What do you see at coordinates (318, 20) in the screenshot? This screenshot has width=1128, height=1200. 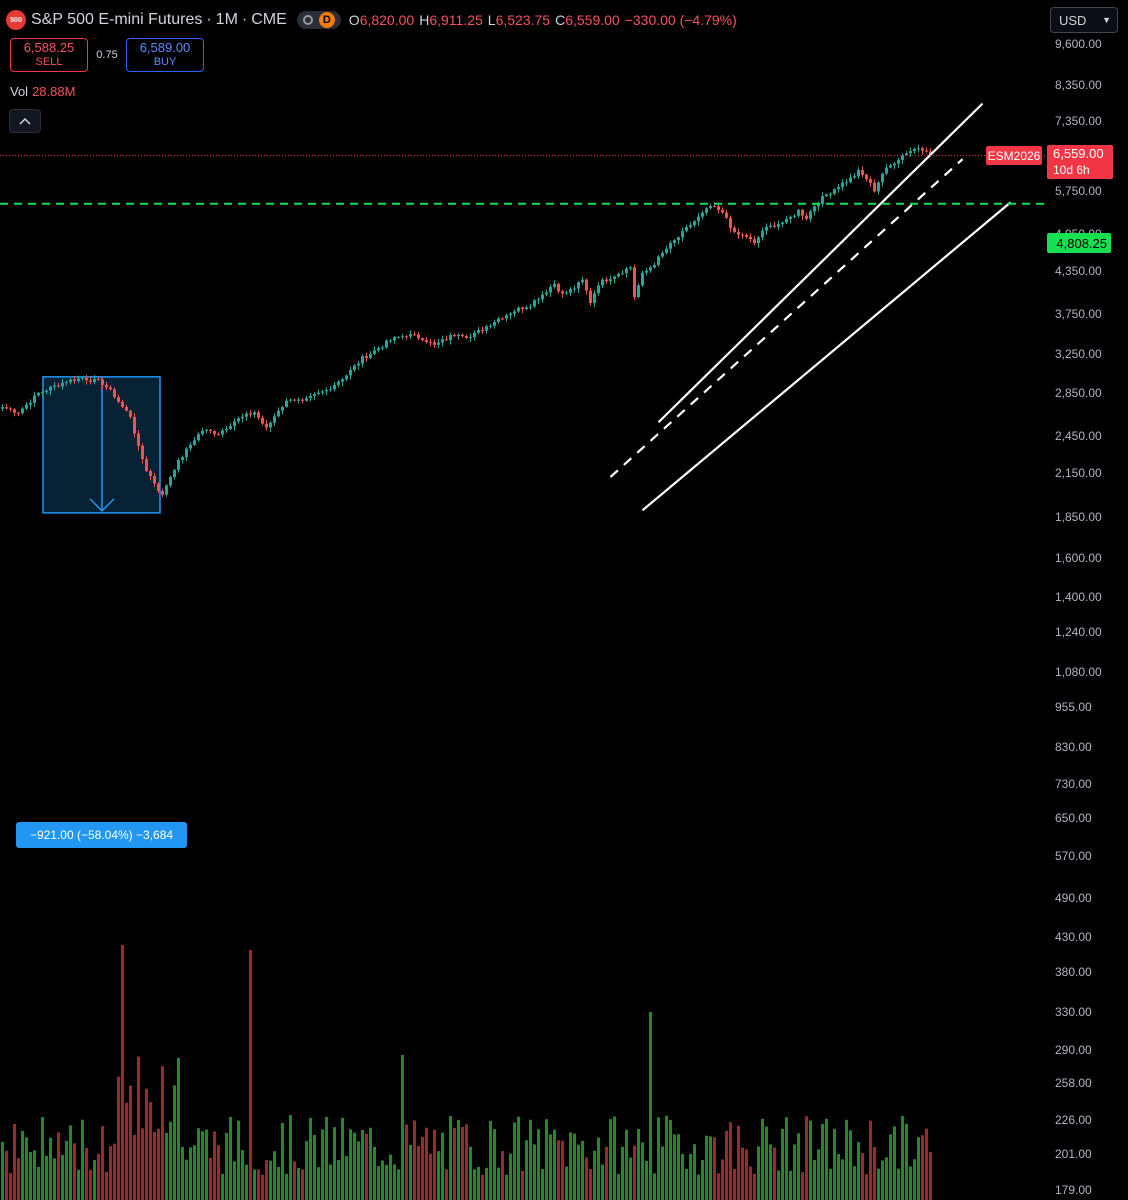 I see `market-status-pill: D` at bounding box center [318, 20].